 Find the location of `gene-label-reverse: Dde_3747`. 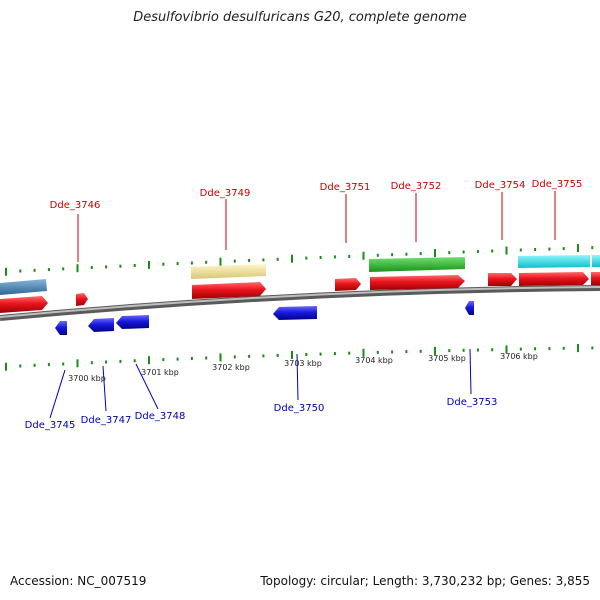

gene-label-reverse: Dde_3747 is located at coordinates (106, 420).